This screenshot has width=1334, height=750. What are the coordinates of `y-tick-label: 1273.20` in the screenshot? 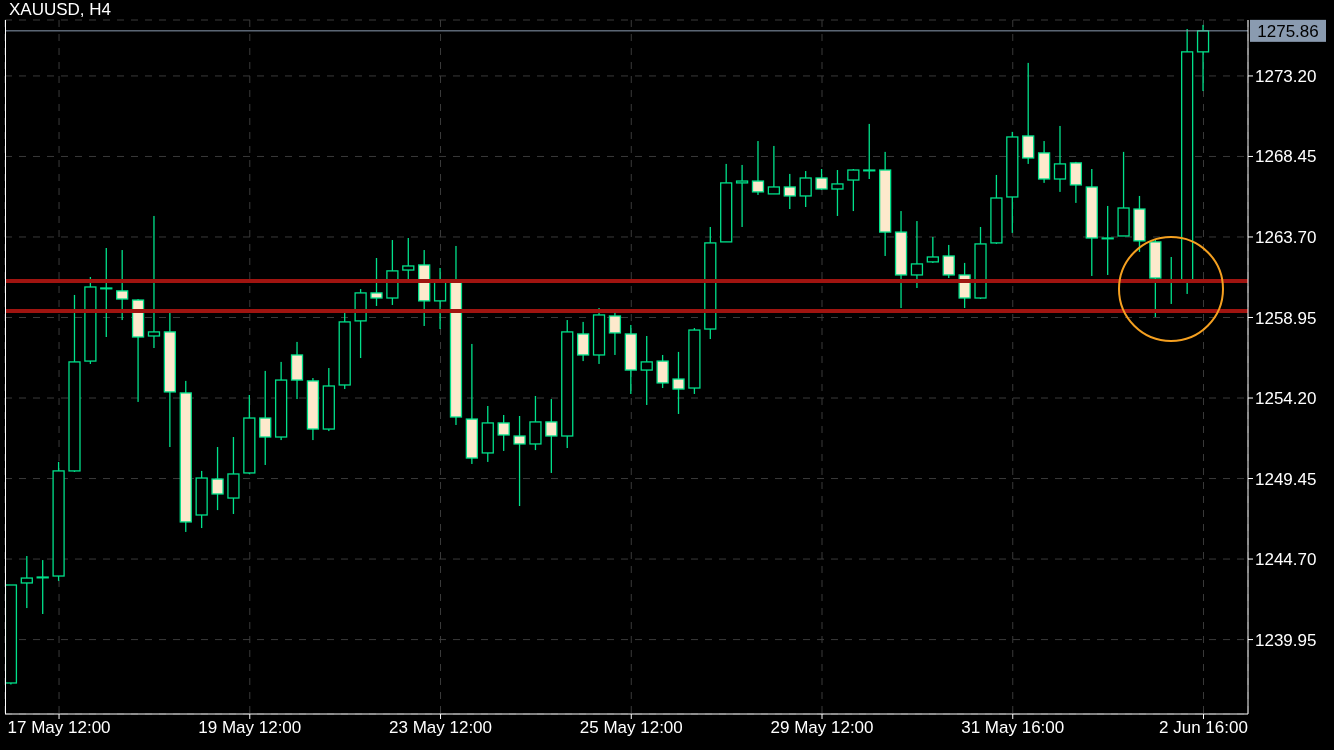 It's located at (1286, 76).